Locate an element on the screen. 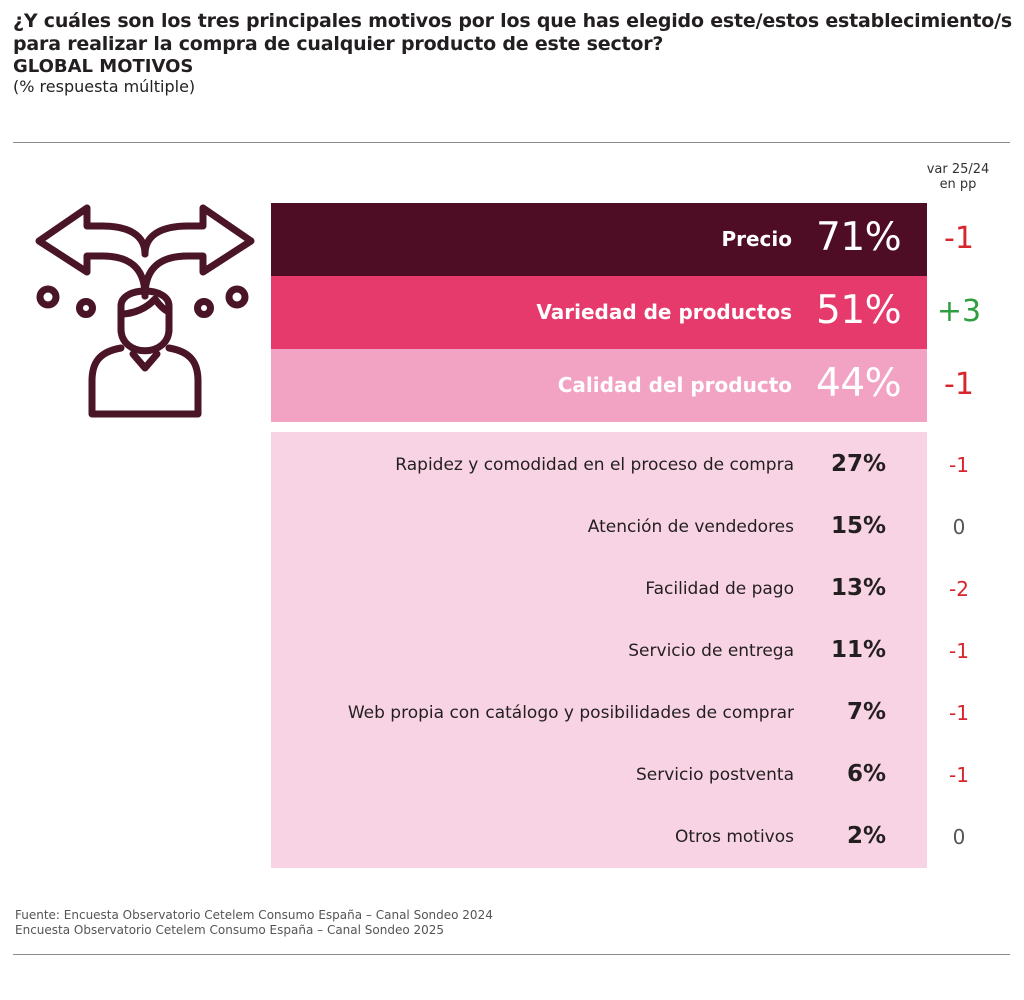 Image resolution: width=1024 pixels, height=1000 pixels. variation-servicio-postventa: -1 is located at coordinates (959, 775).